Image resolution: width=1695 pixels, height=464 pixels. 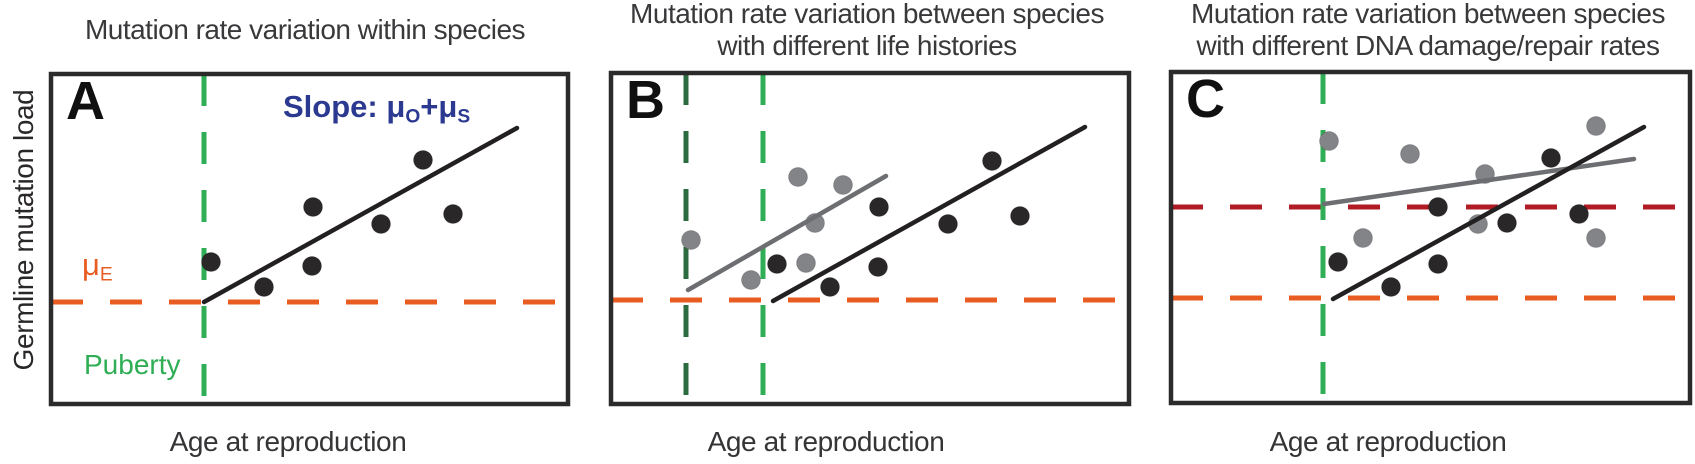 I want to click on within-species-trendline, so click(x=360, y=215).